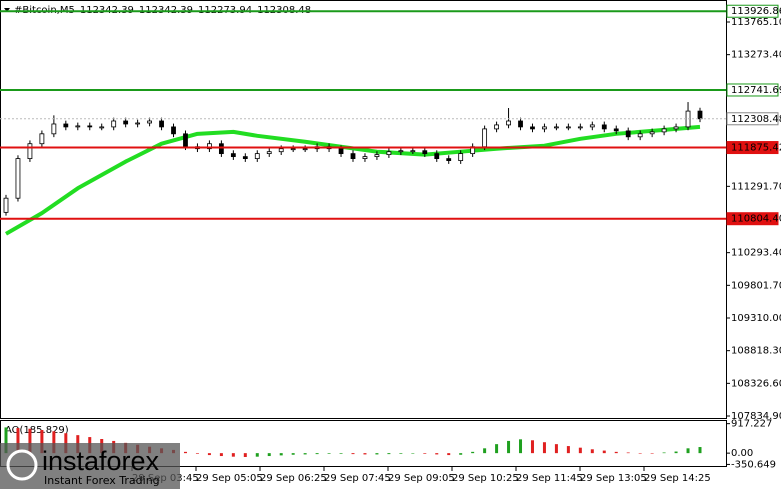  What do you see at coordinates (357, 478) in the screenshot?
I see `x-tick-label: 29 Sep 07:45` at bounding box center [357, 478].